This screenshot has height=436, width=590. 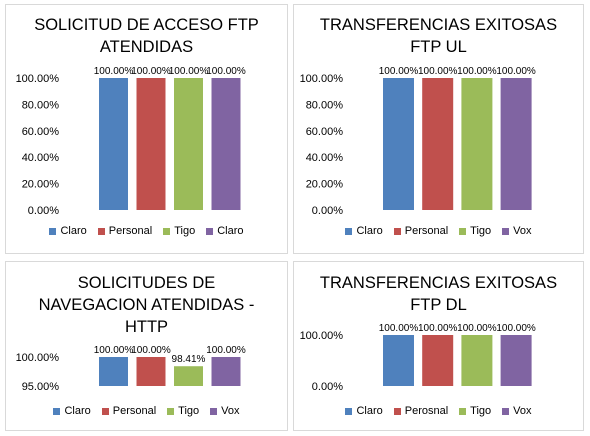 What do you see at coordinates (325, 132) in the screenshot?
I see `y-tick-label: 60.00%` at bounding box center [325, 132].